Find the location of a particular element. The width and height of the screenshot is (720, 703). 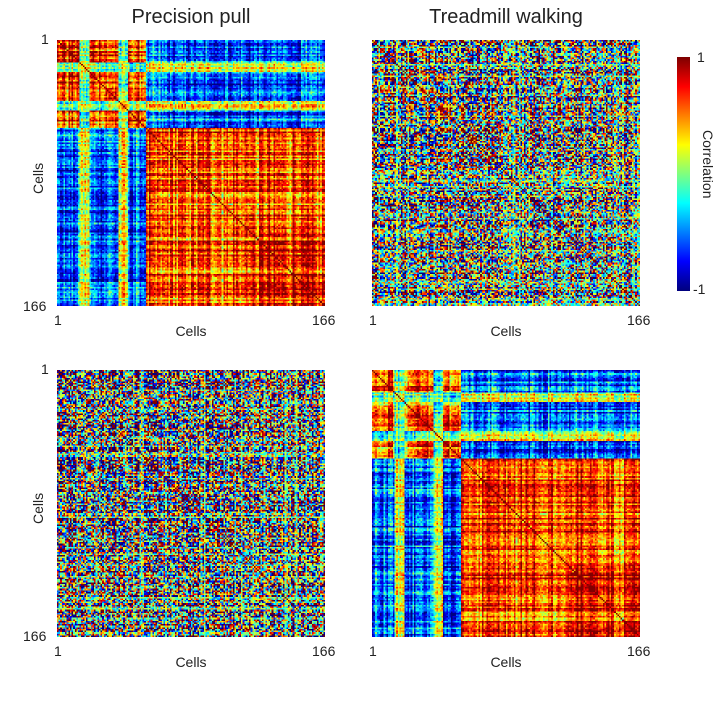

panel-title-precision-pull: Precision pull is located at coordinates (191, 17).